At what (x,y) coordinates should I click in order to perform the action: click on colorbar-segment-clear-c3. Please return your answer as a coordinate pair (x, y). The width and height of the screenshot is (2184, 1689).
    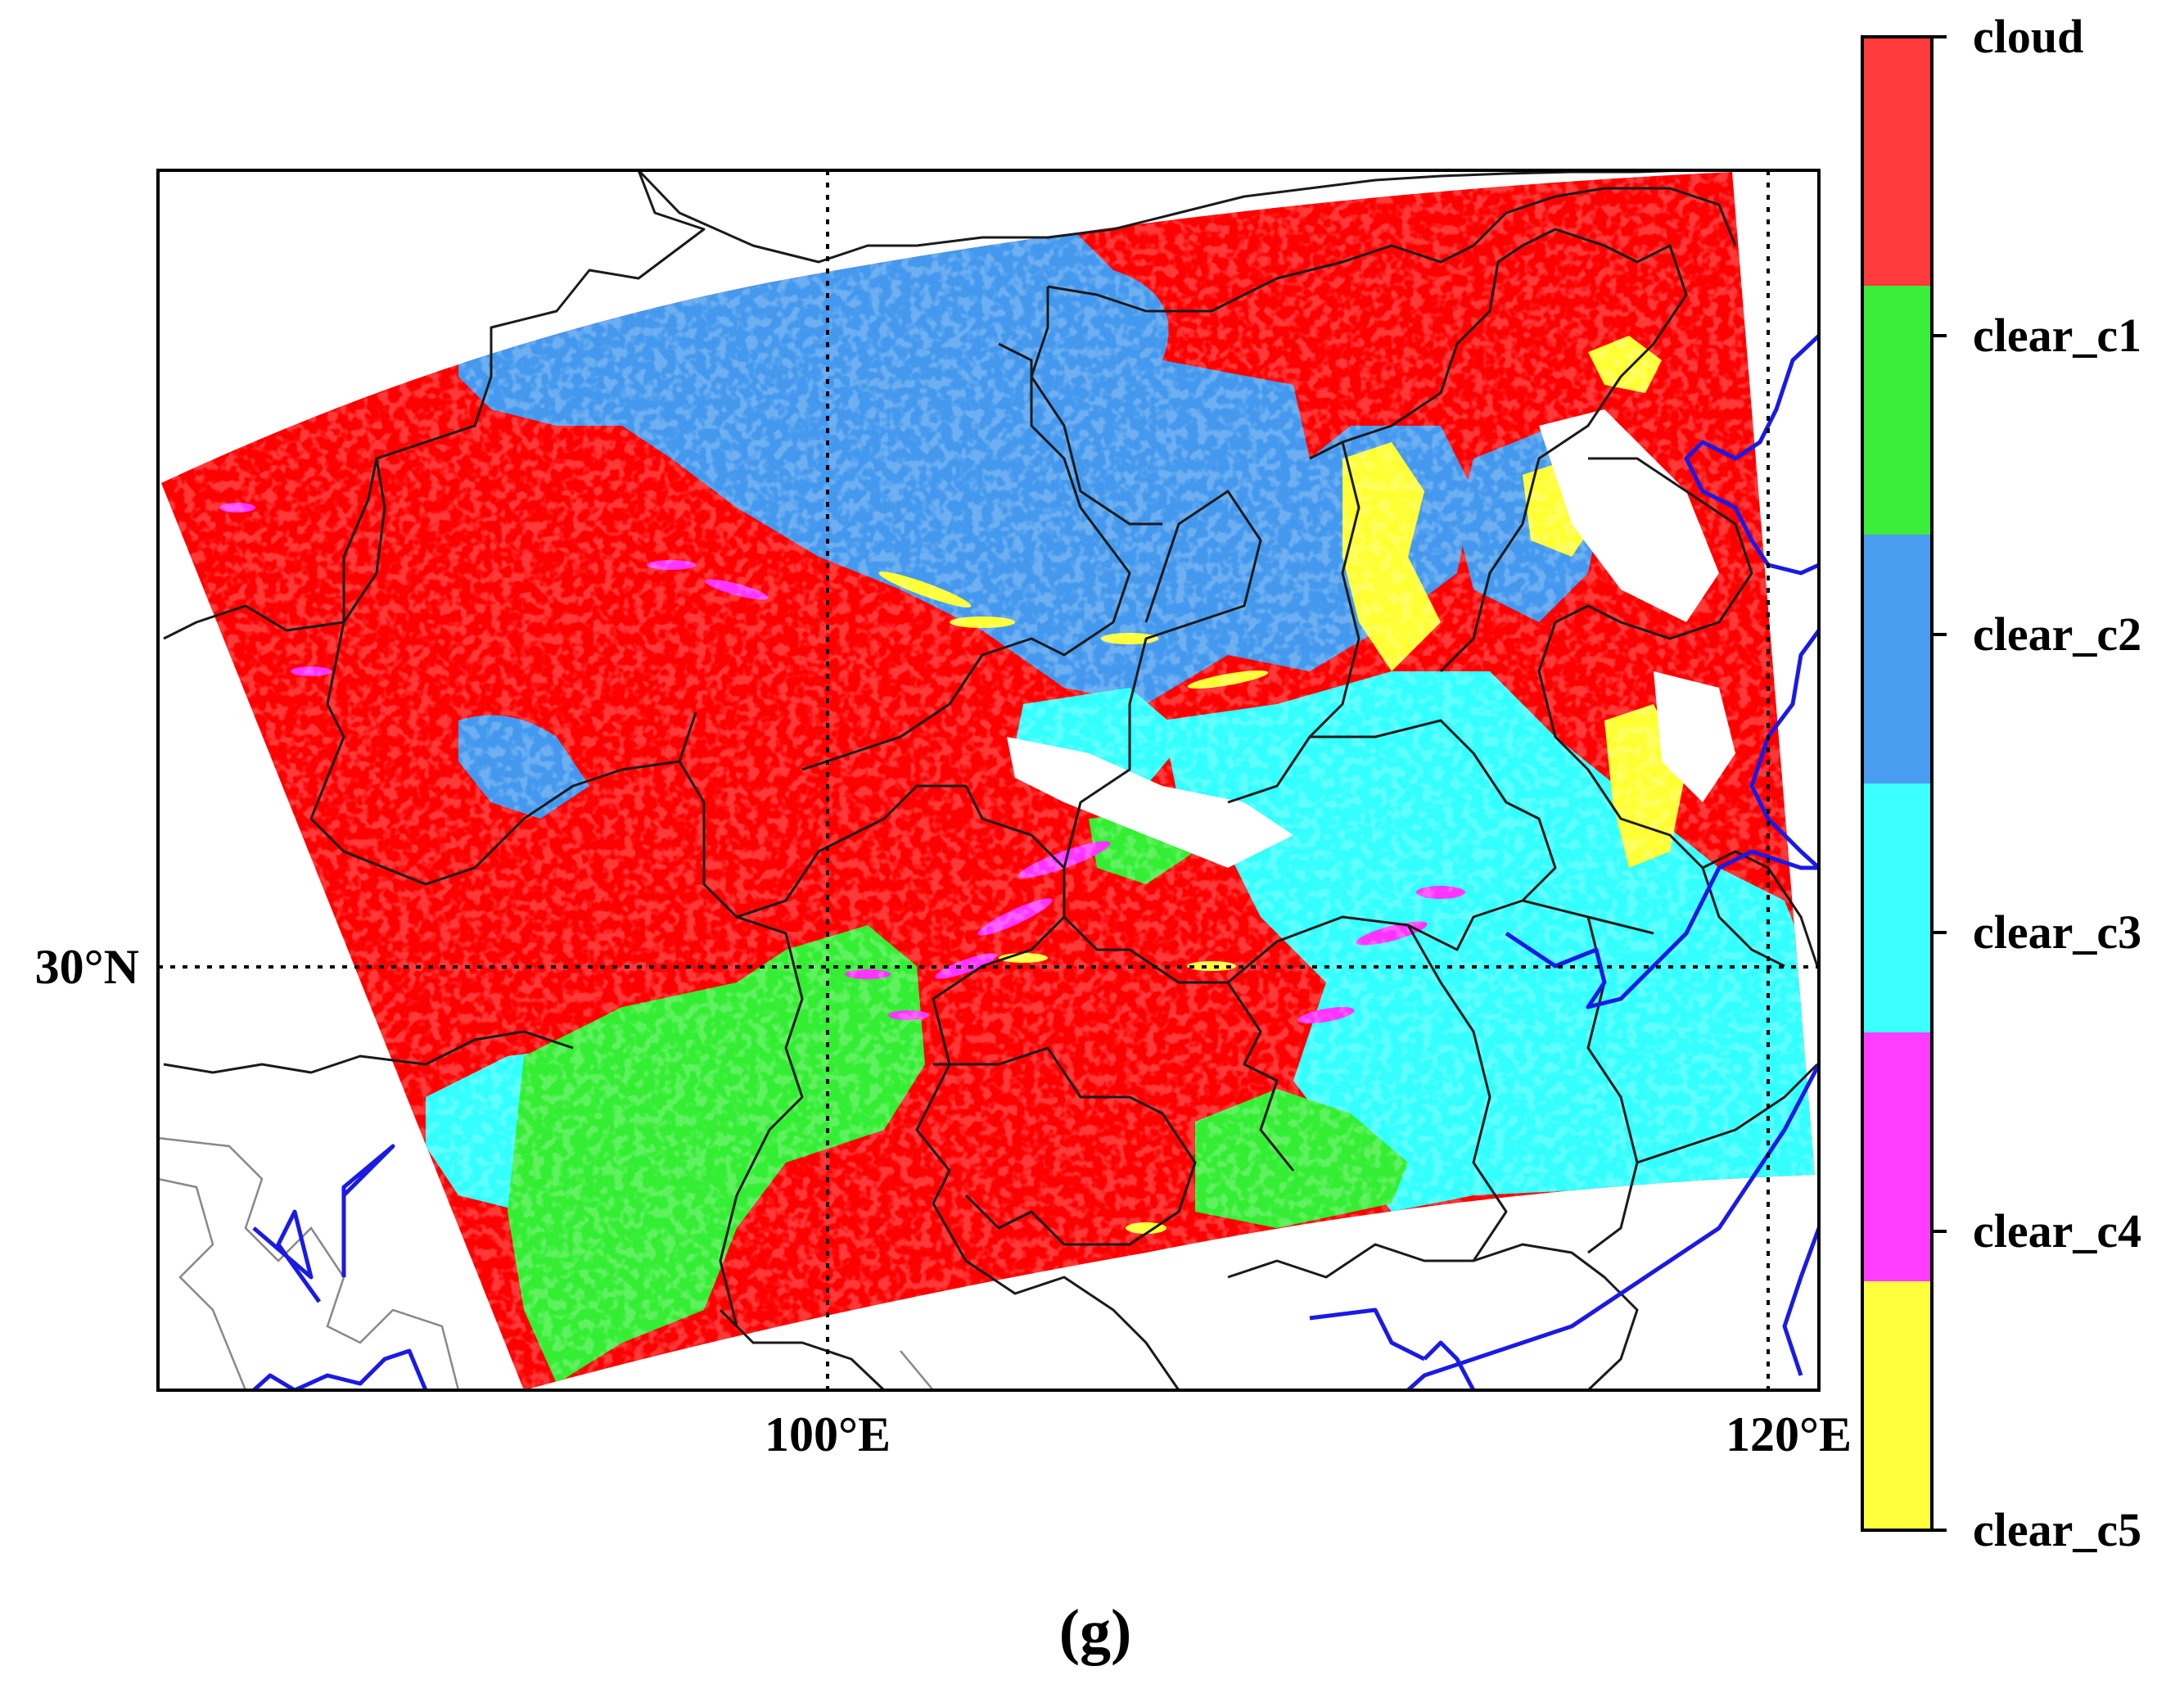
    Looking at the image, I should click on (1897, 908).